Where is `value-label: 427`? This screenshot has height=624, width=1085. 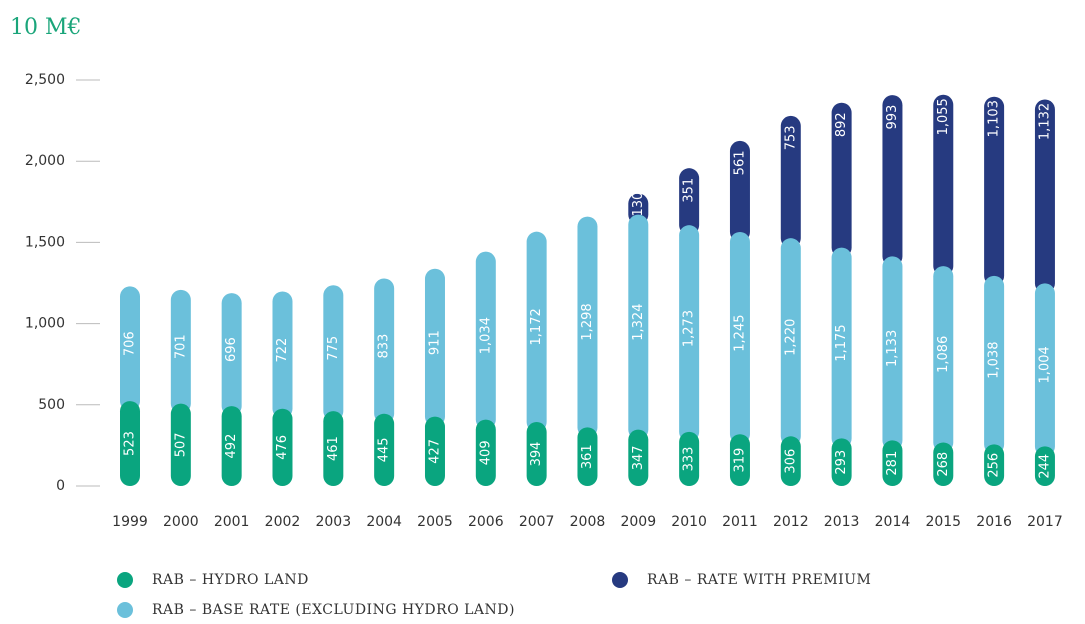 value-label: 427 is located at coordinates (434, 451).